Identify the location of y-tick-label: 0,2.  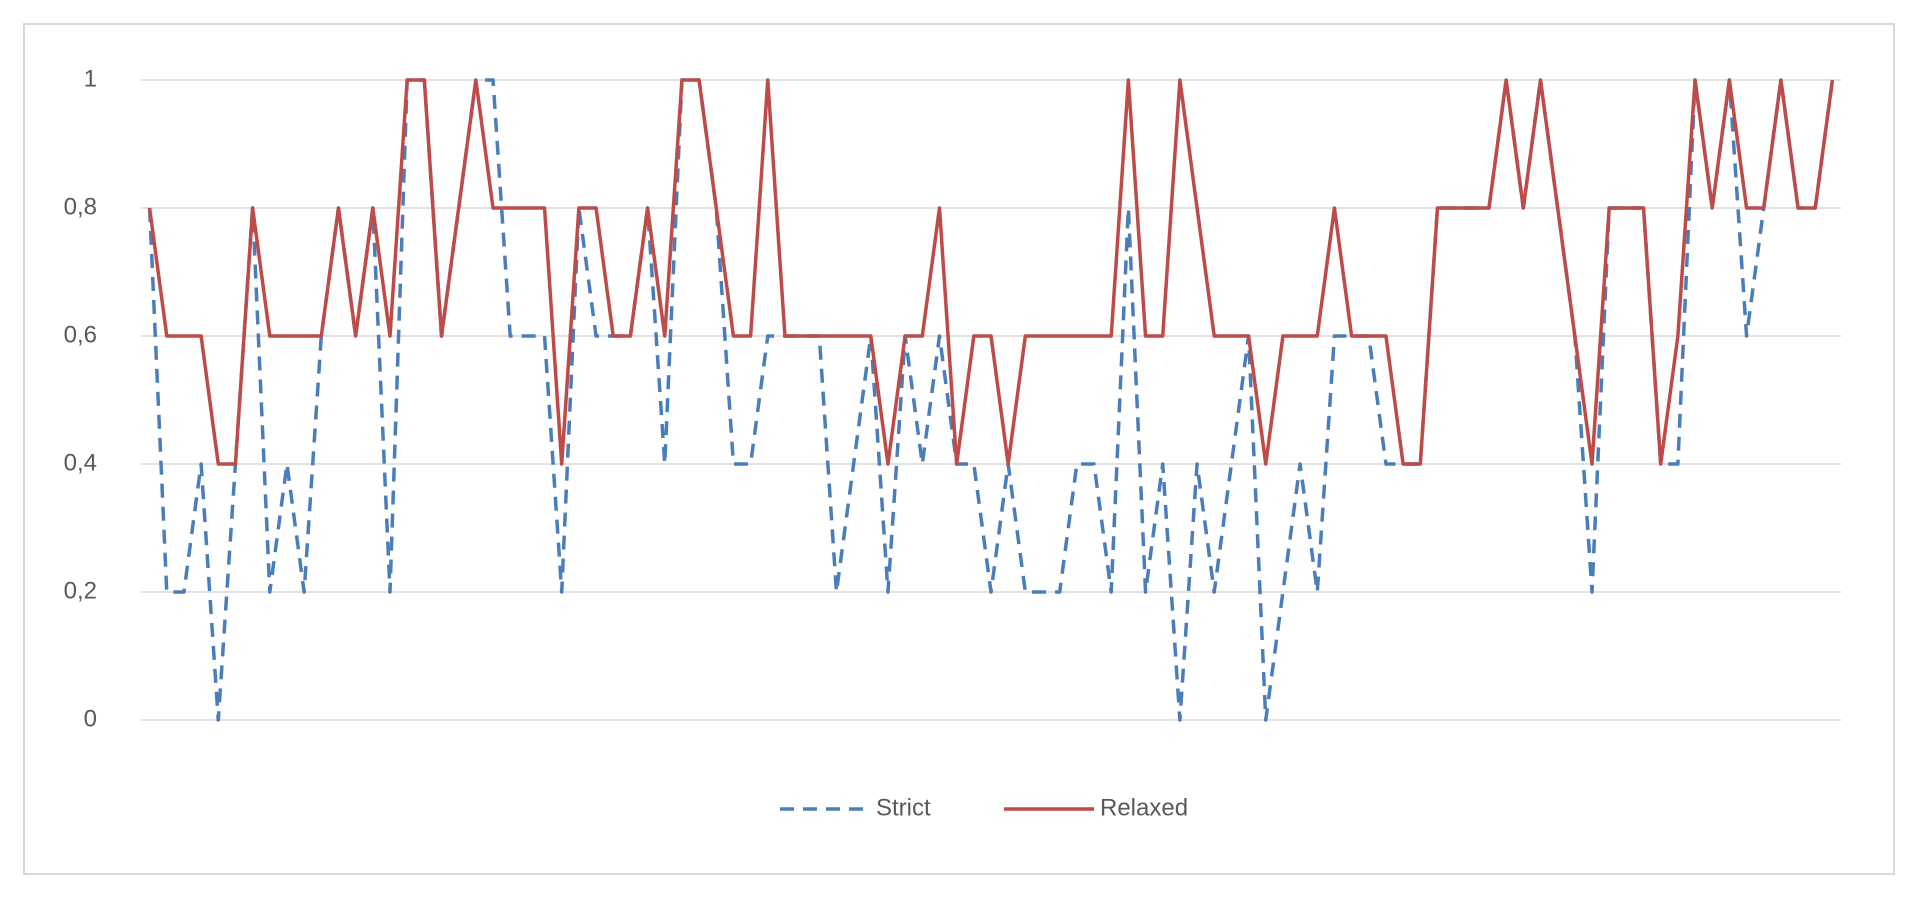
(80, 590).